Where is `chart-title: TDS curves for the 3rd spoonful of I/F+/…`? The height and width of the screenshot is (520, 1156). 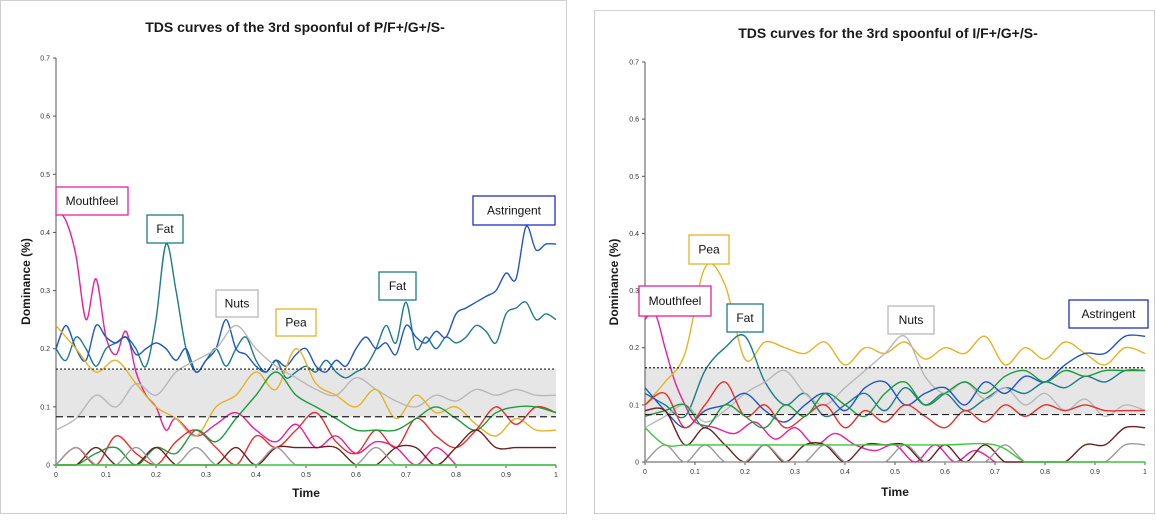 chart-title: TDS curves for the 3rd spoonful of I/F+/… is located at coordinates (888, 33).